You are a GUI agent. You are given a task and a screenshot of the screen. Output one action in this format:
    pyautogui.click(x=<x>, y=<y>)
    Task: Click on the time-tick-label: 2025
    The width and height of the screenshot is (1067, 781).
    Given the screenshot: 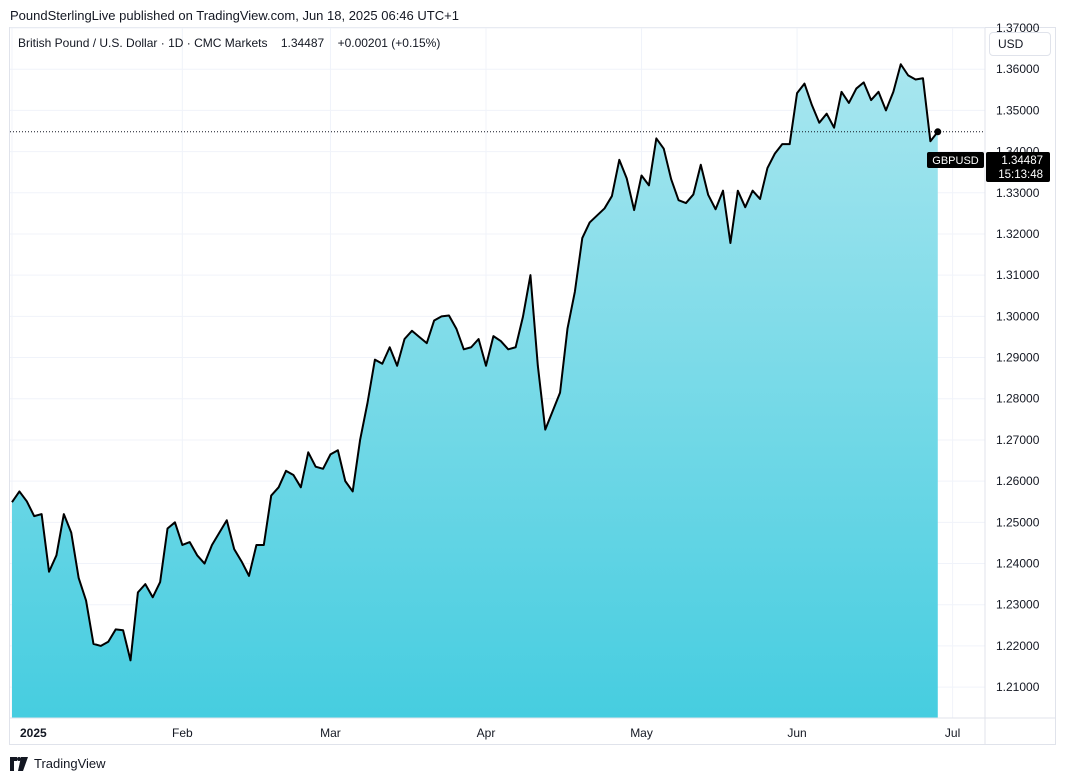 What is the action you would take?
    pyautogui.click(x=33, y=733)
    